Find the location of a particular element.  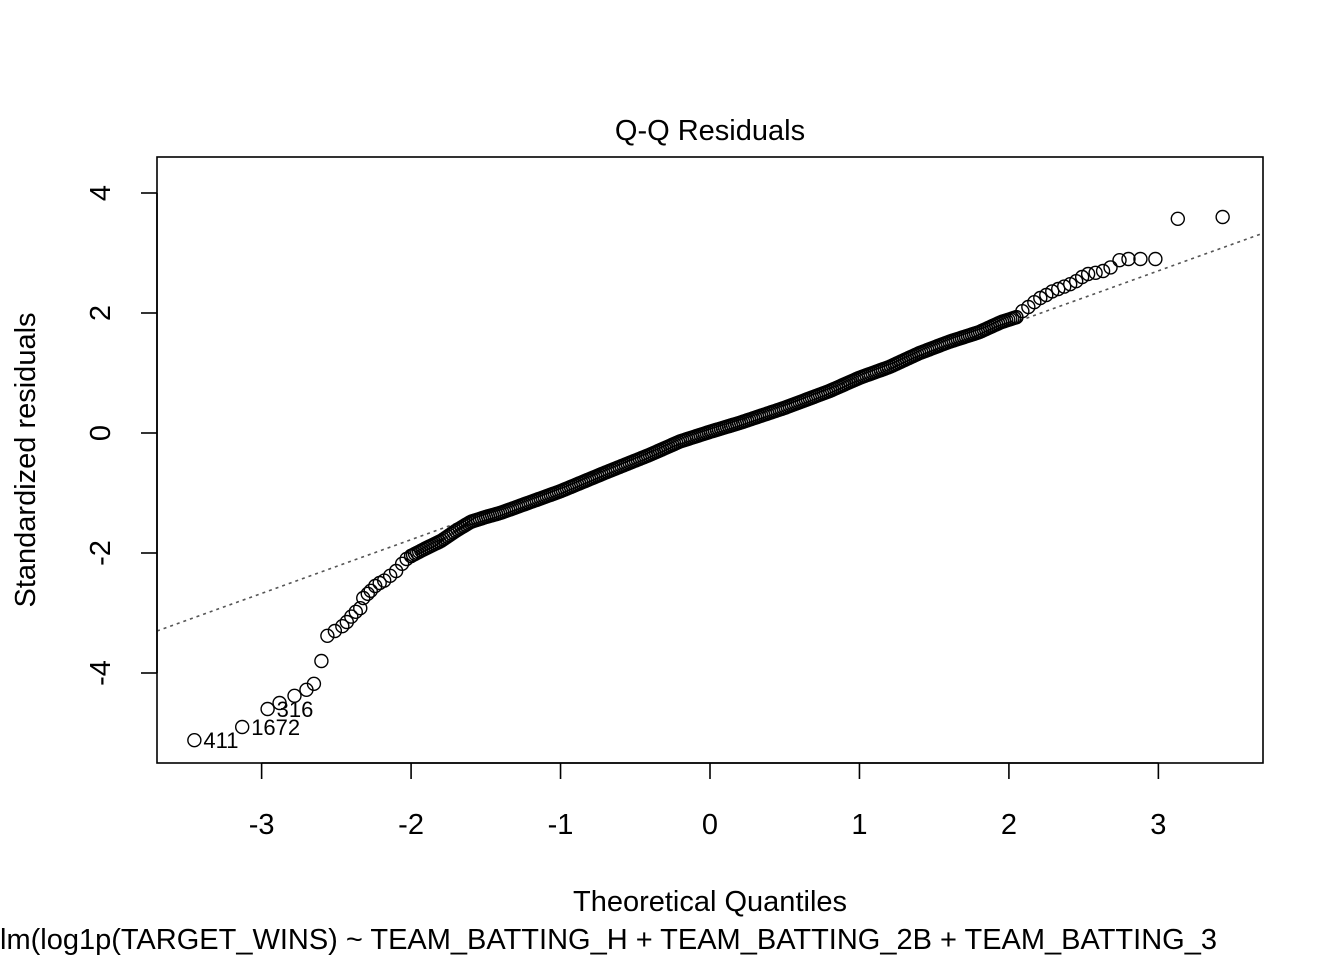

x-tick-label: -2 is located at coordinates (411, 825).